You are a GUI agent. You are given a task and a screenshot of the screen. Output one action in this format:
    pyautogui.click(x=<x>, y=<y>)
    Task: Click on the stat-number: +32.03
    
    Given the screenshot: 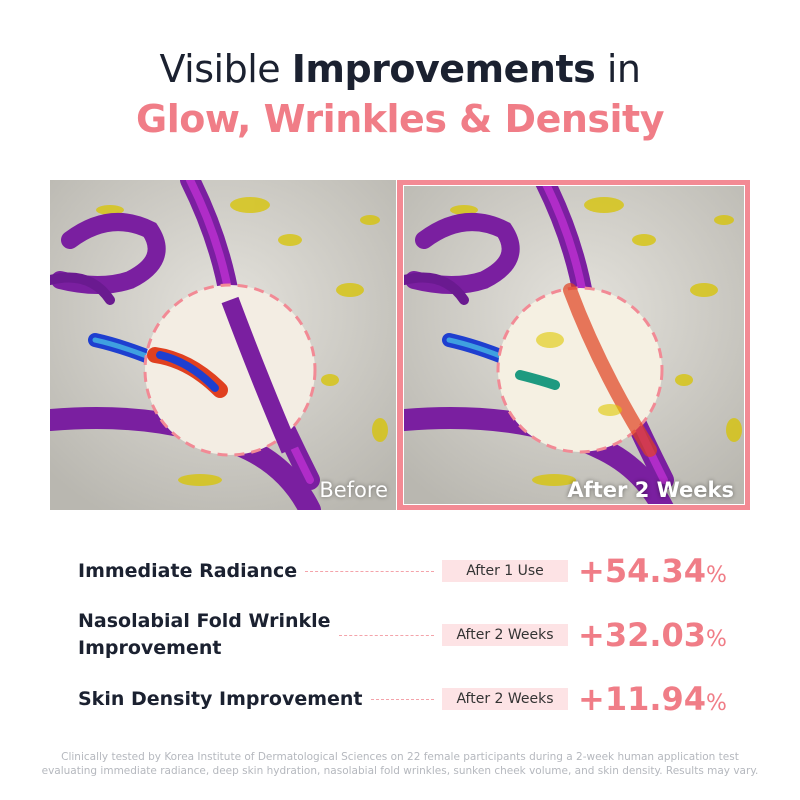 What is the action you would take?
    pyautogui.click(x=642, y=635)
    